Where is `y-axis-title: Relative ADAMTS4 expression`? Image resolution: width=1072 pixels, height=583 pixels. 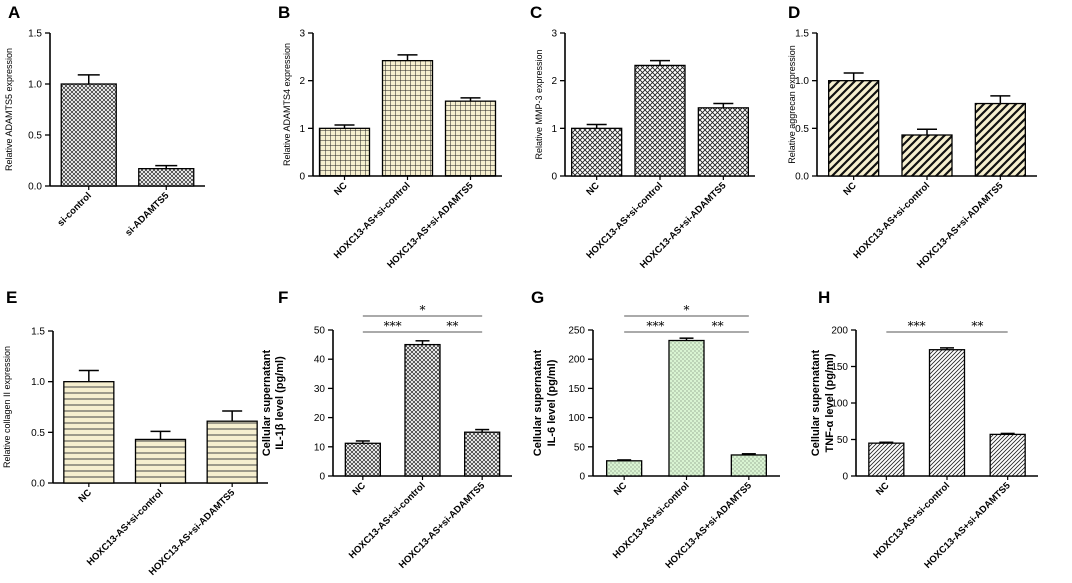
y-axis-title: Relative ADAMTS4 expression is located at coordinates (287, 104).